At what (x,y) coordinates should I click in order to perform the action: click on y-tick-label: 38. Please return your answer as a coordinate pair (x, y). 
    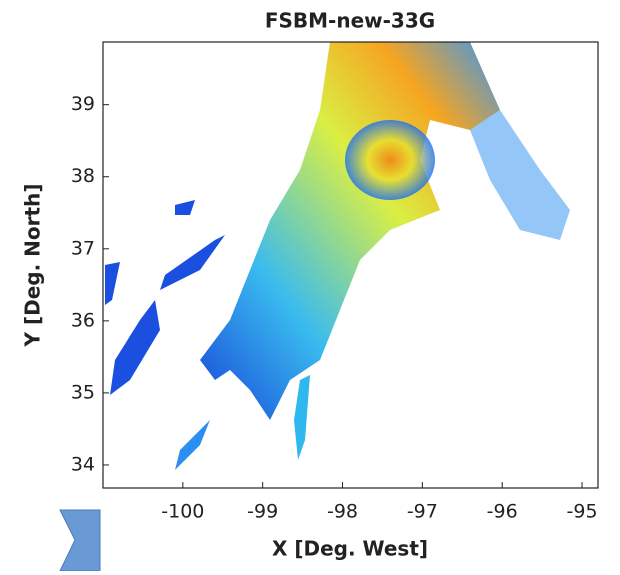
    Looking at the image, I should click on (83, 176).